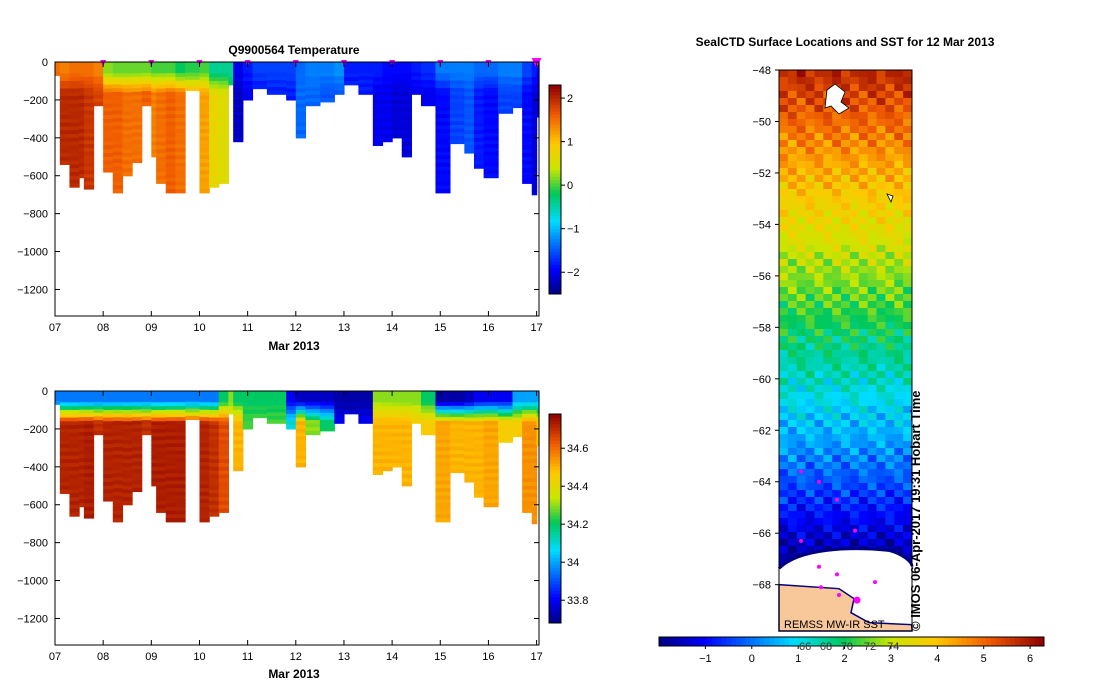 This screenshot has width=1099, height=700. Describe the element at coordinates (344, 328) in the screenshot. I see `x-tick-label: 13` at that location.